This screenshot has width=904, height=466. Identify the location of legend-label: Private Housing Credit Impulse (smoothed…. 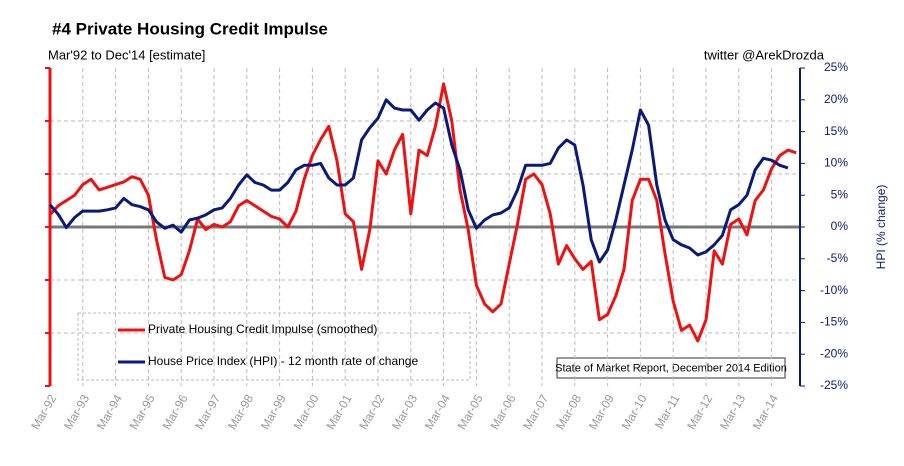
(262, 329).